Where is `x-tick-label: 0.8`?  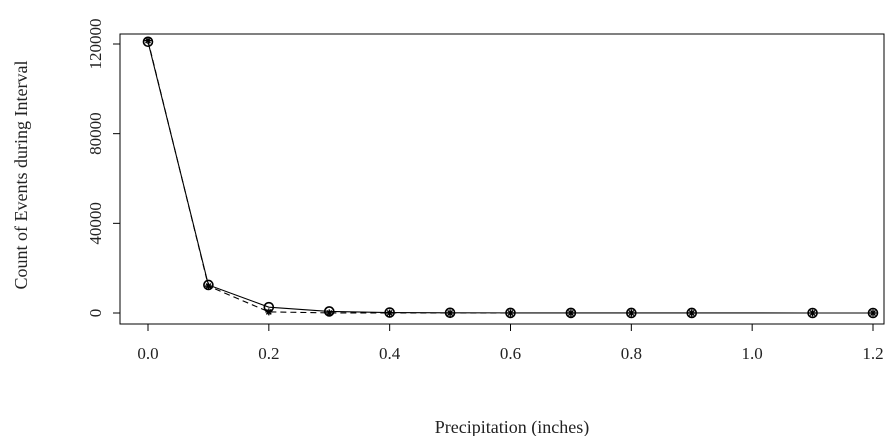 x-tick-label: 0.8 is located at coordinates (631, 353).